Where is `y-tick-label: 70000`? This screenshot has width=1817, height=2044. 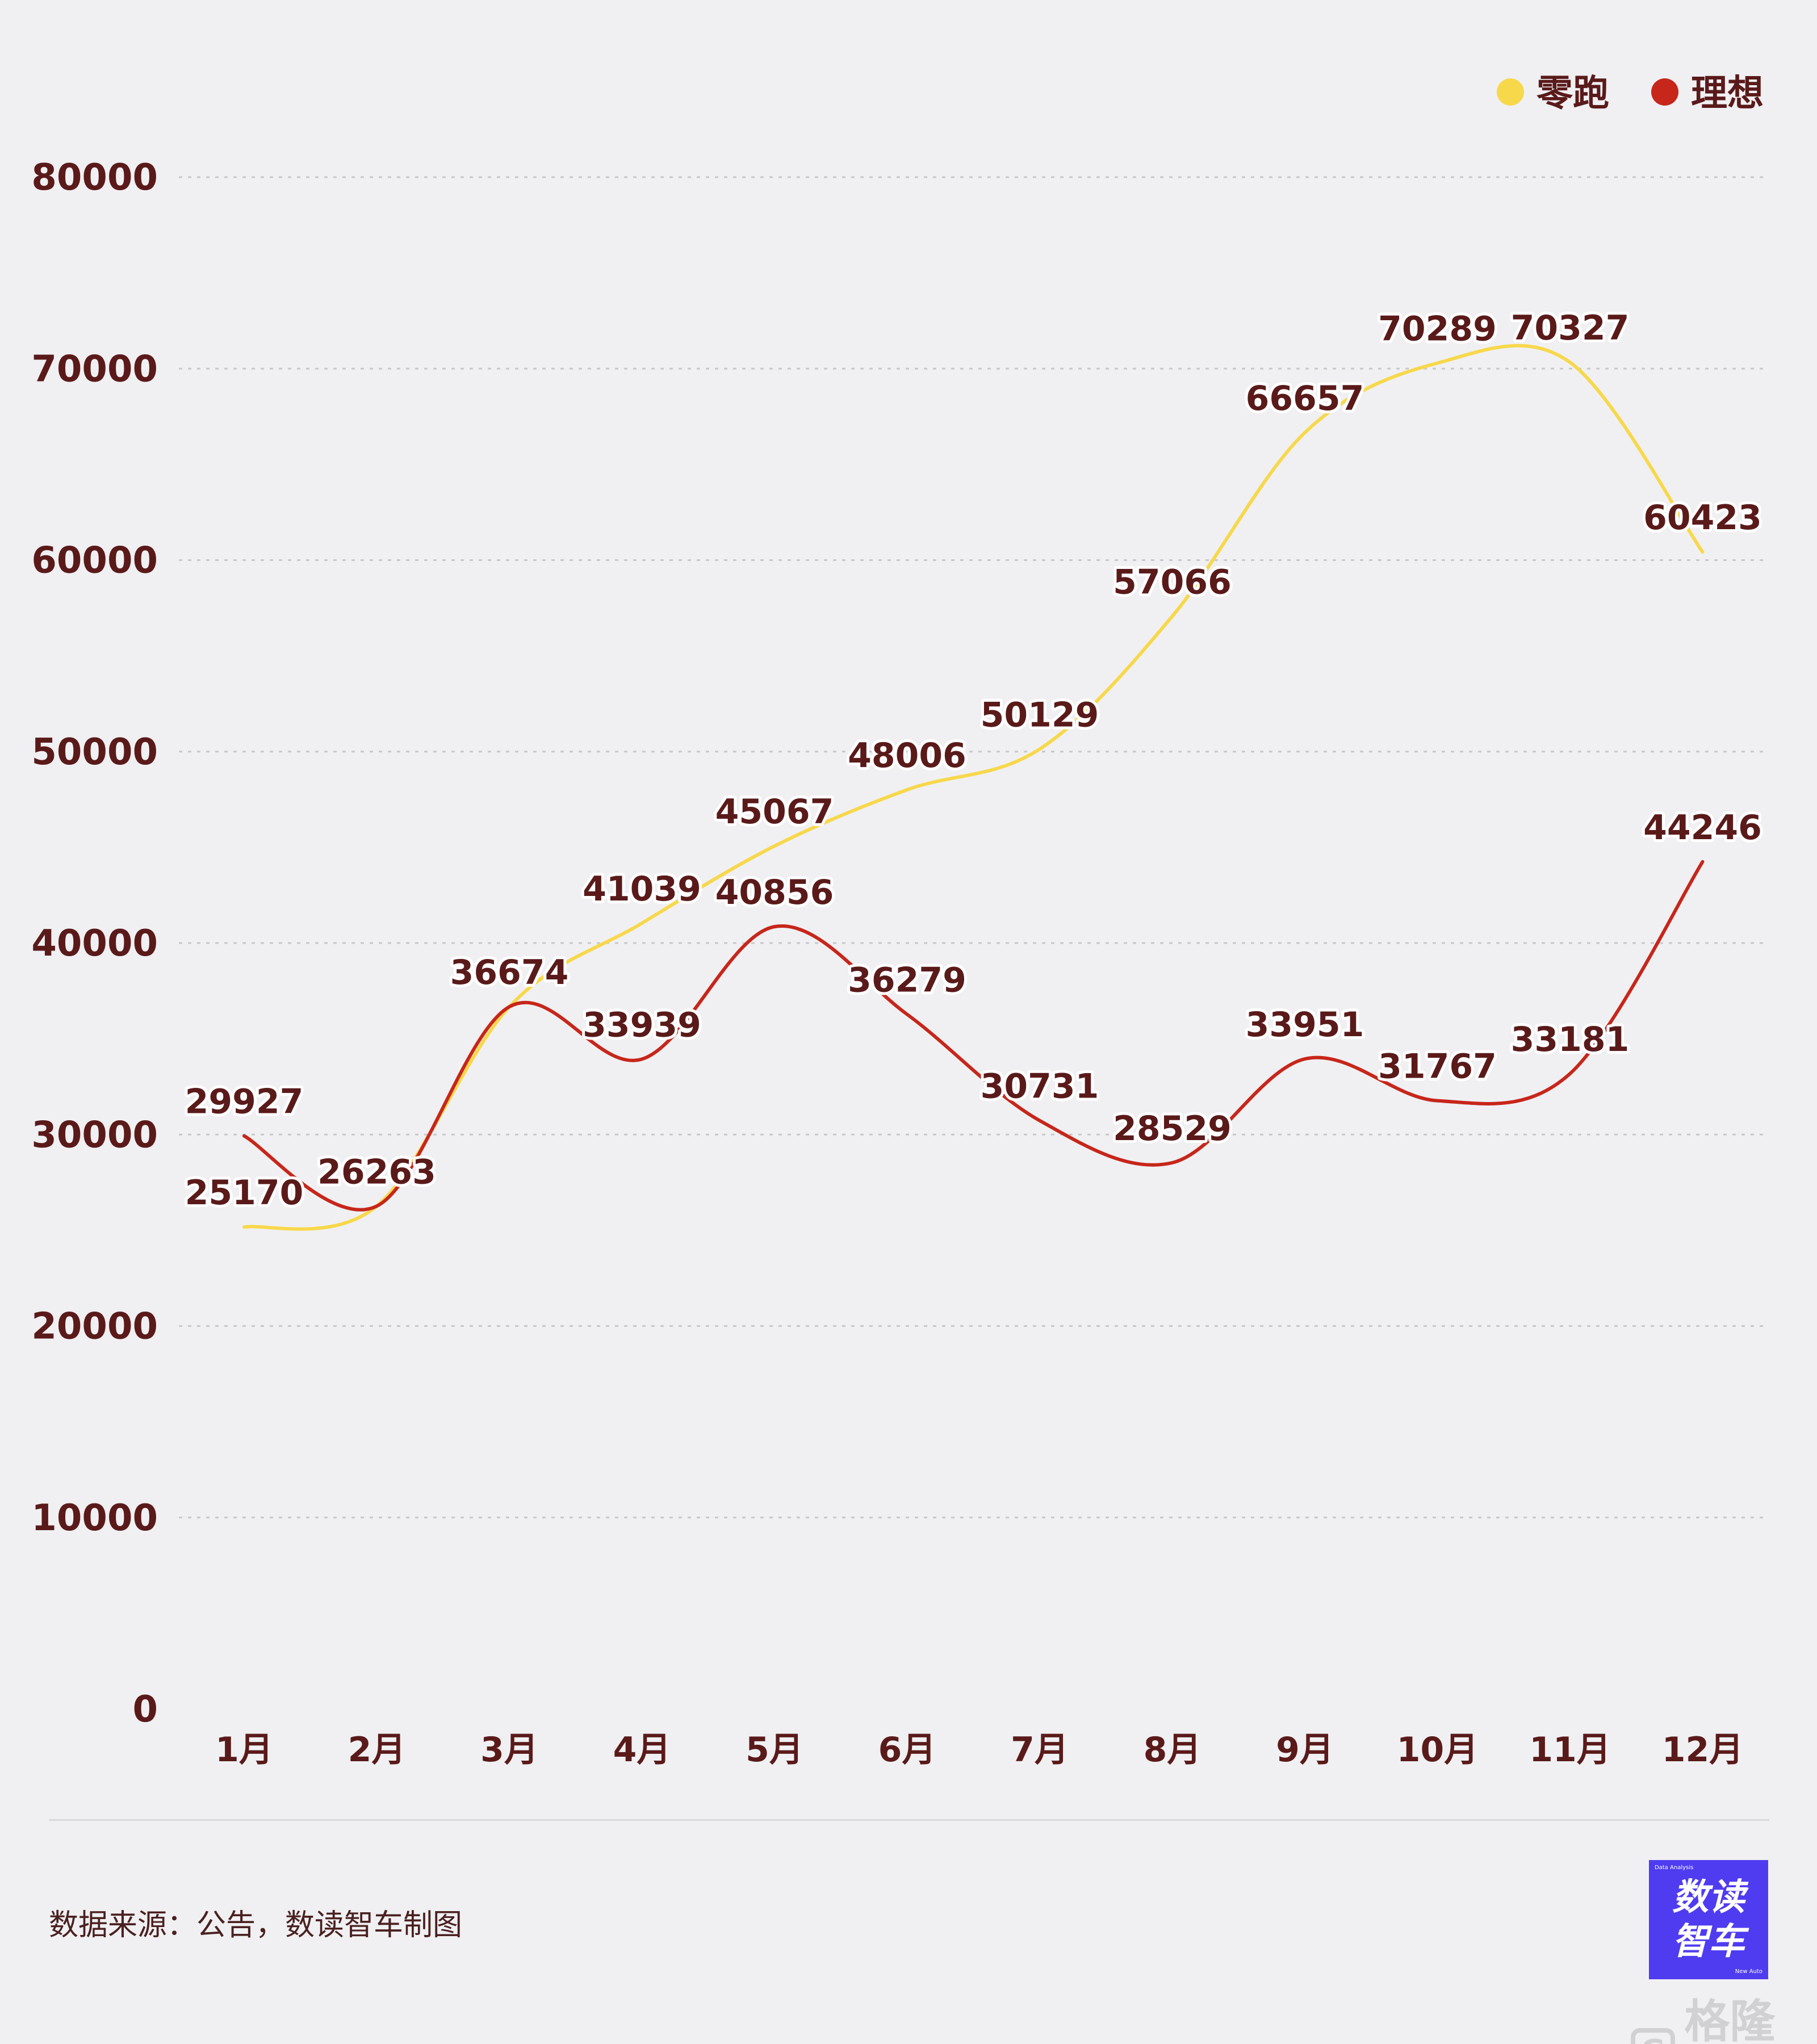 y-tick-label: 70000 is located at coordinates (95, 369).